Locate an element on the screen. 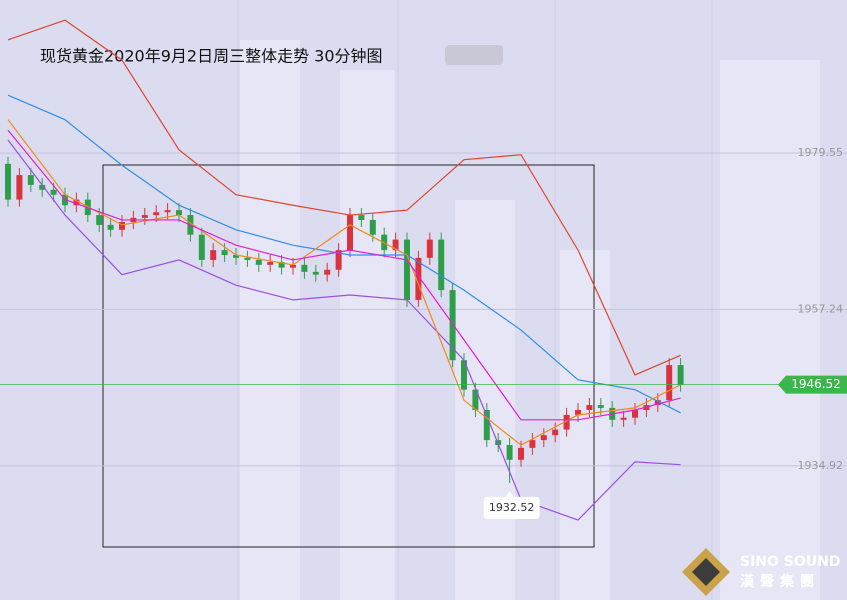  y-tick-label: 1957.24 is located at coordinates (821, 308).